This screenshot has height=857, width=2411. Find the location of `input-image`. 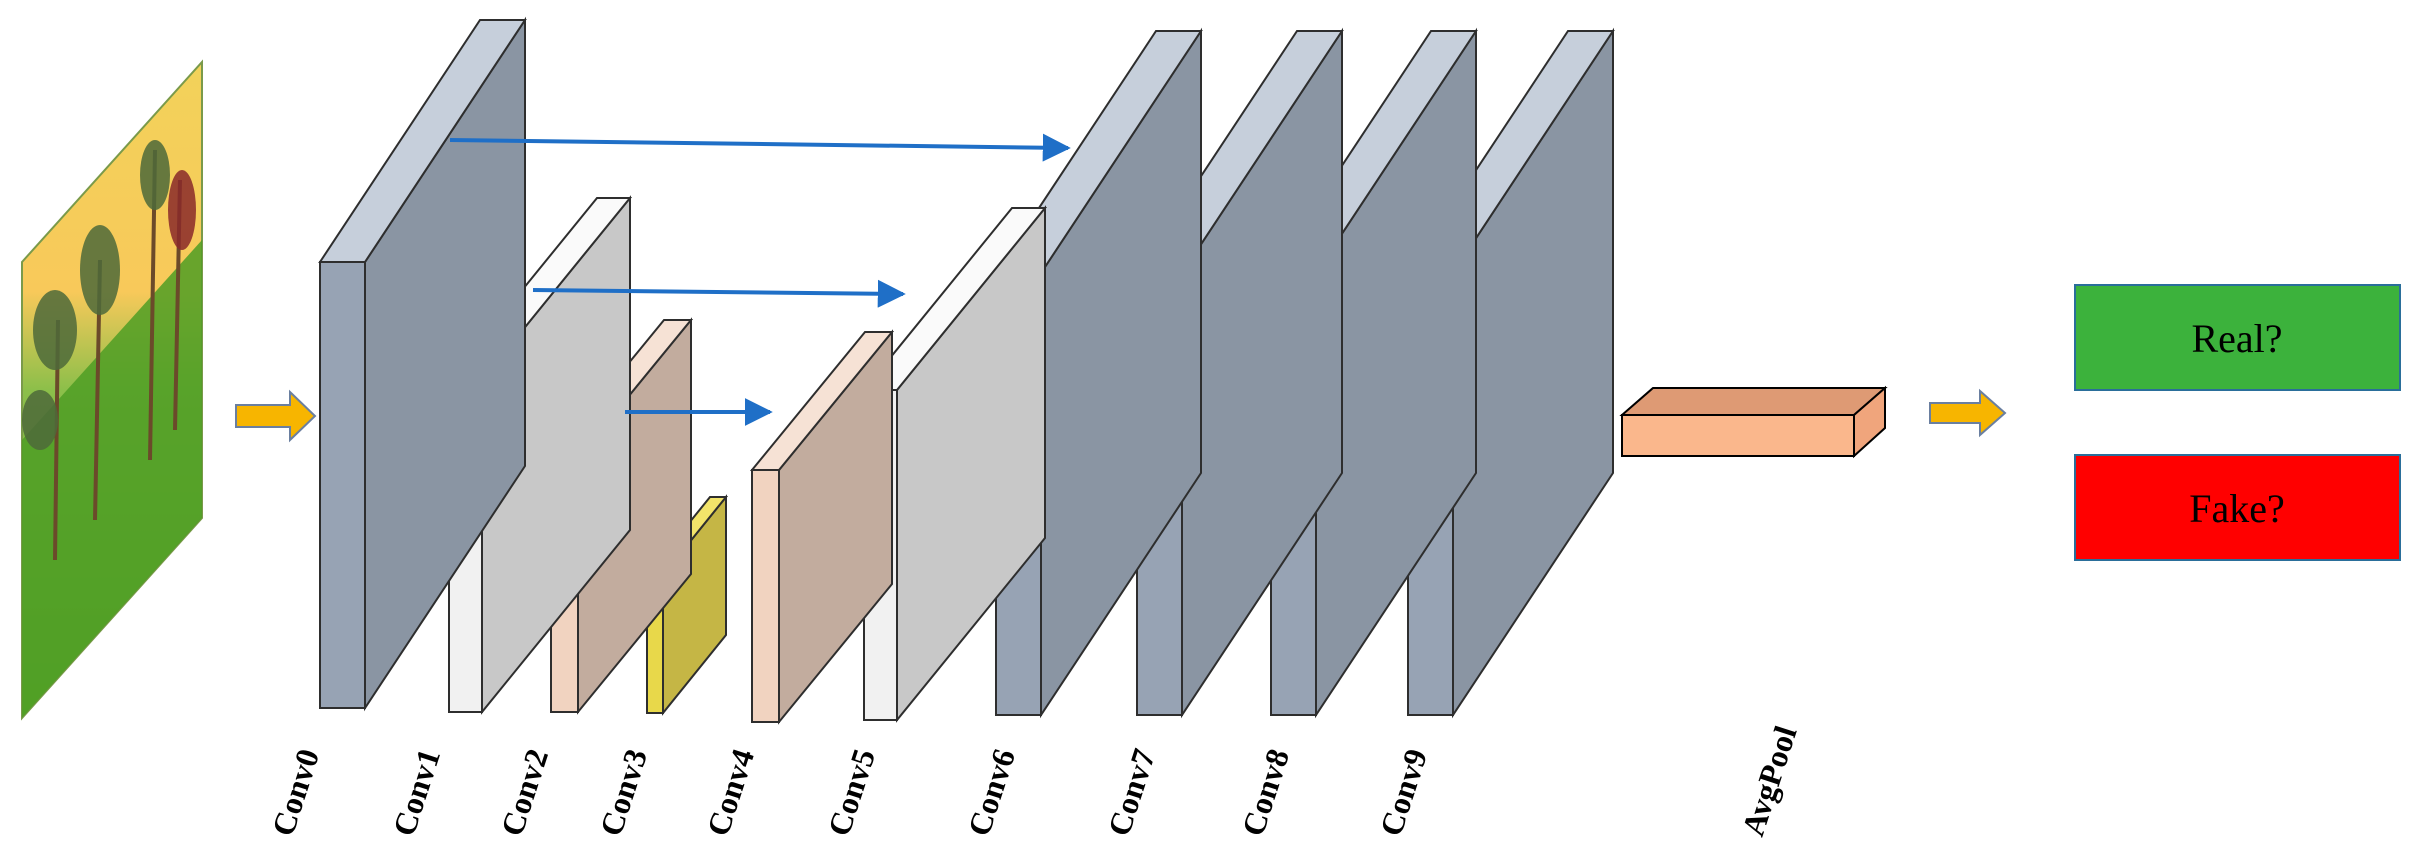

input-image is located at coordinates (112, 390).